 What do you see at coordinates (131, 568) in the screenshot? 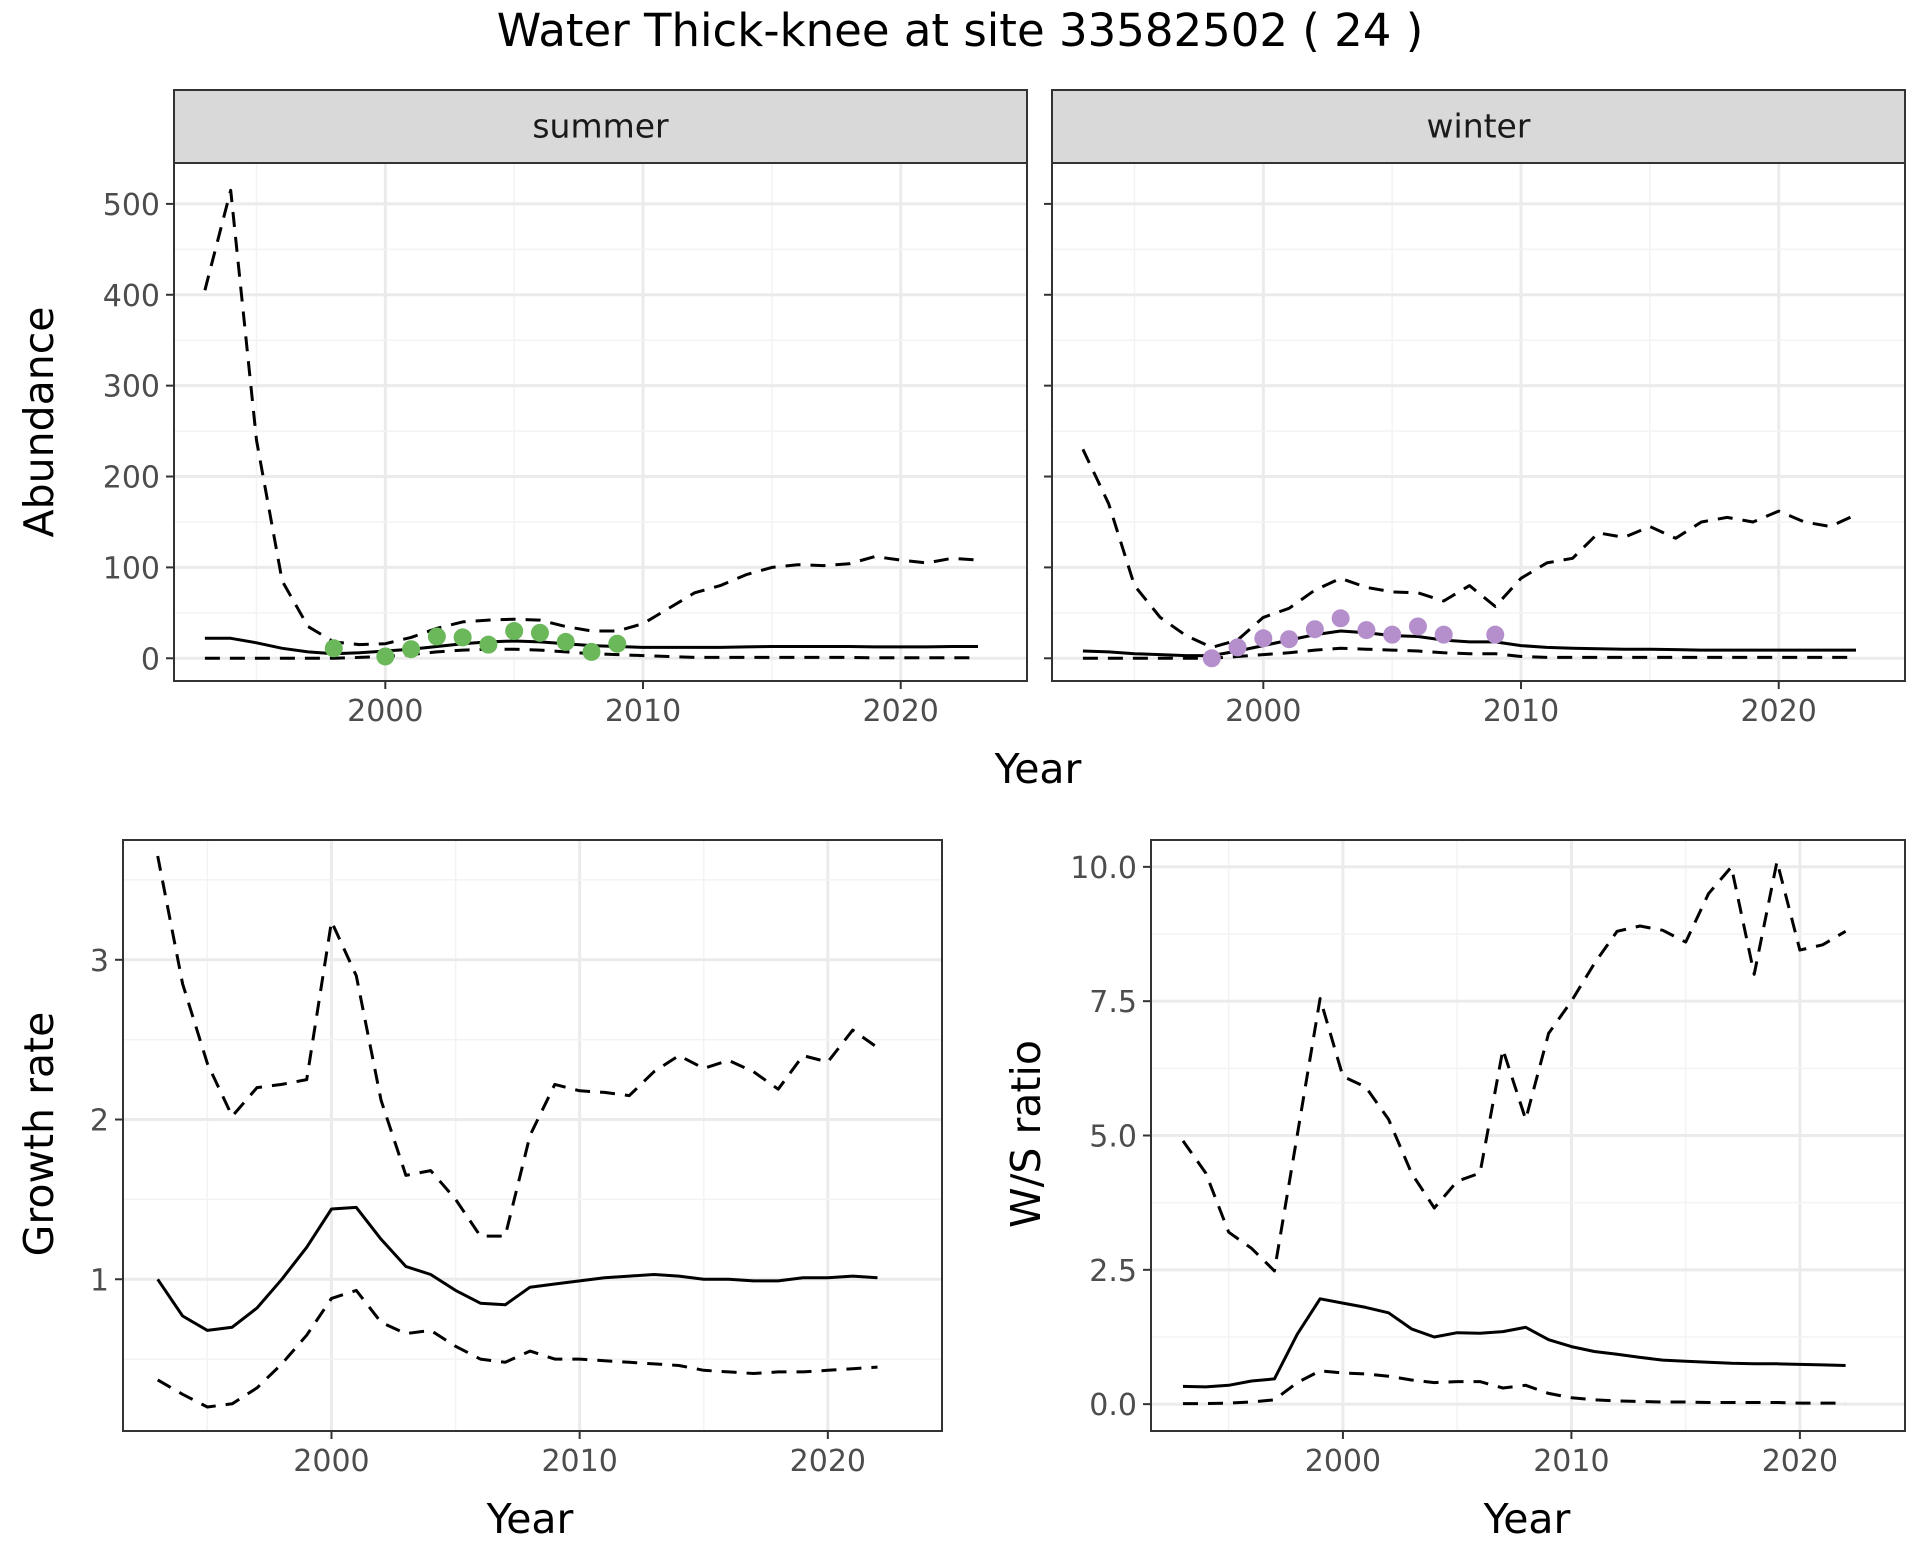
I see `y-tick-label: 100` at bounding box center [131, 568].